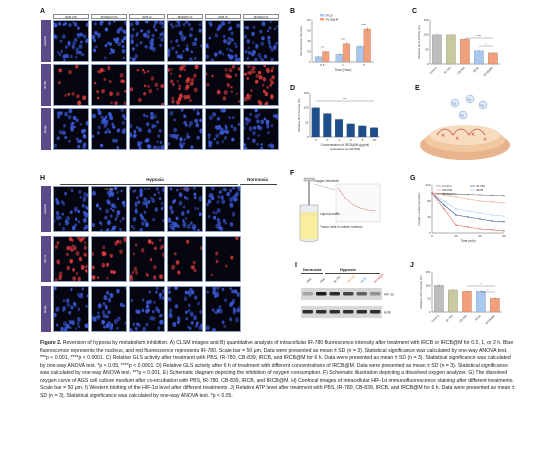 The image size is (554, 452). What do you see at coordinates (504, 236) in the screenshot?
I see `x-tick-label: 60` at bounding box center [504, 236].